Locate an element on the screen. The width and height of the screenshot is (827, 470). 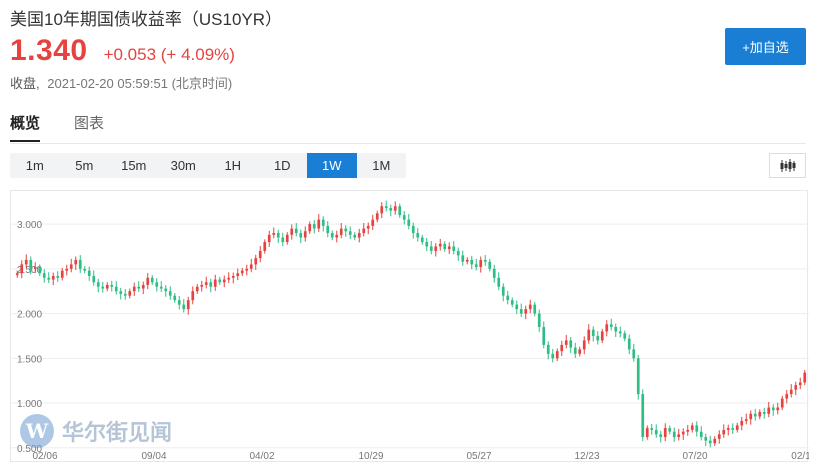
x-tick-label: 07/20 is located at coordinates (694, 456).